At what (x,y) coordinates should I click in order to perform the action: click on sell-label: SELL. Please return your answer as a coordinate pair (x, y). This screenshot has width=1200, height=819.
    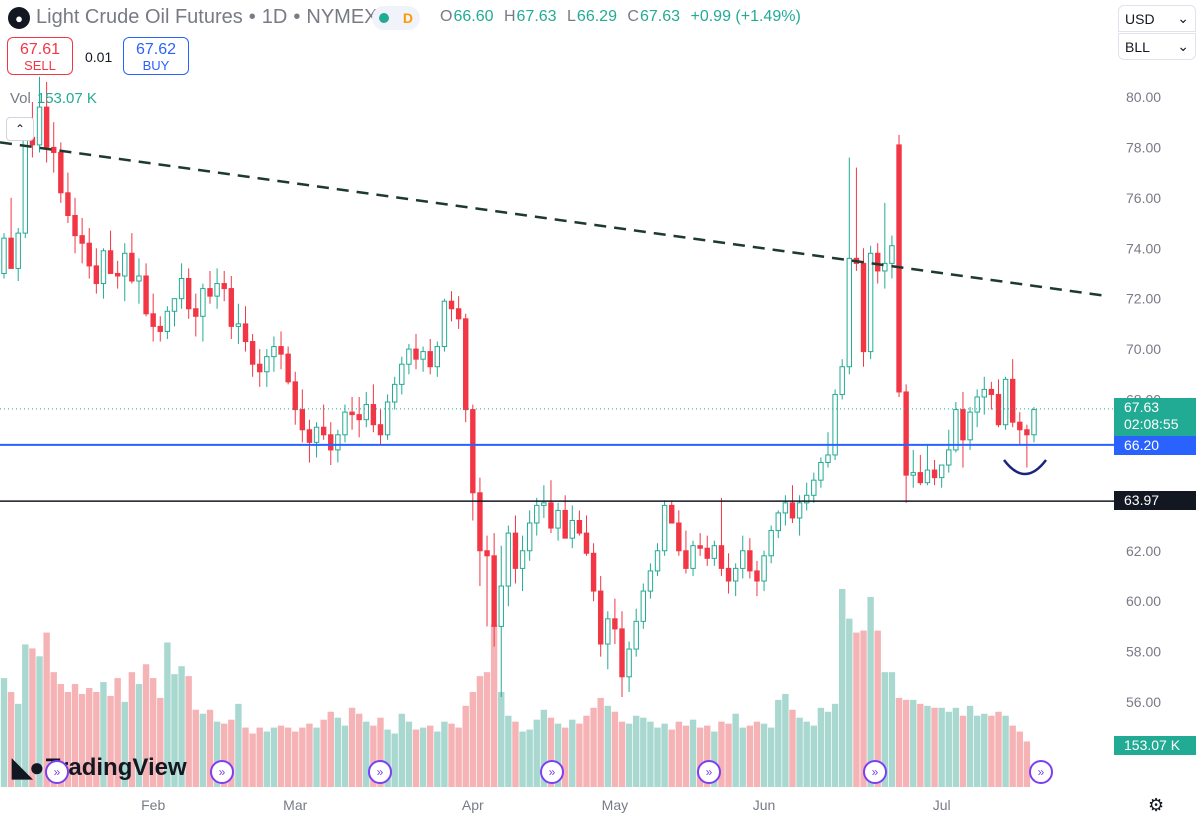
    Looking at the image, I should click on (40, 65).